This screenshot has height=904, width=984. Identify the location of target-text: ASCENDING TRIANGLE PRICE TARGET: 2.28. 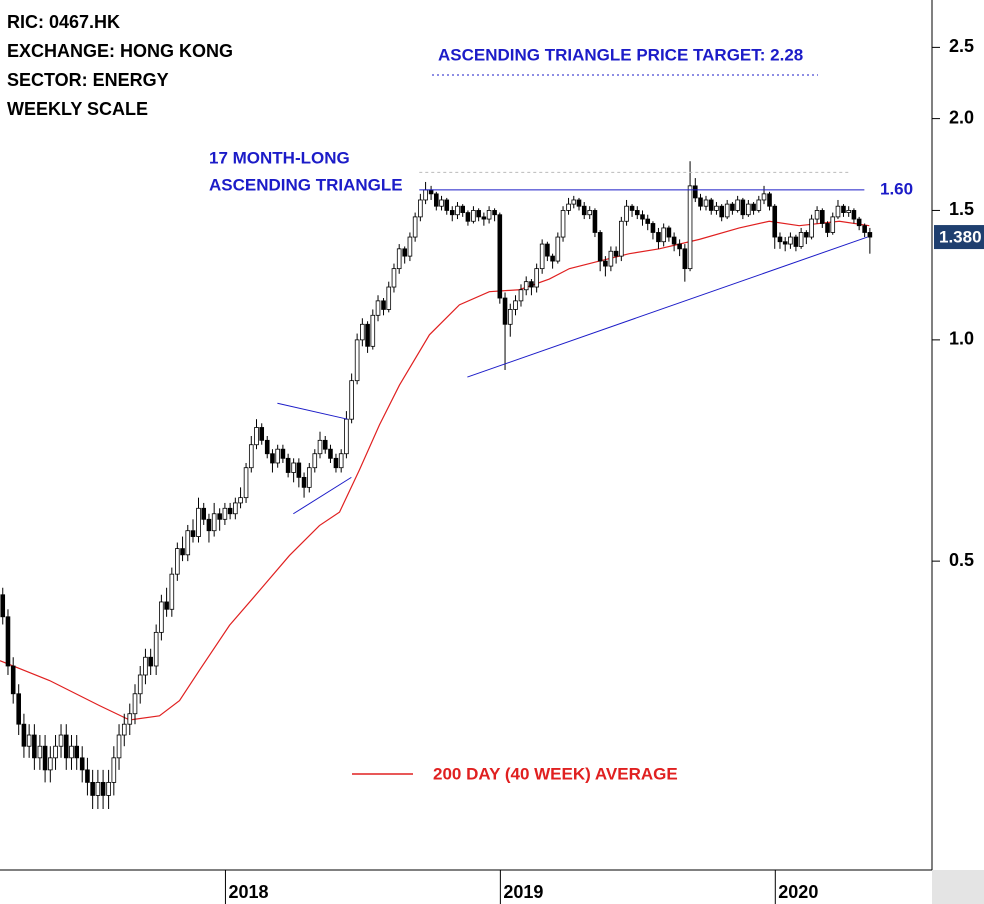
(620, 54).